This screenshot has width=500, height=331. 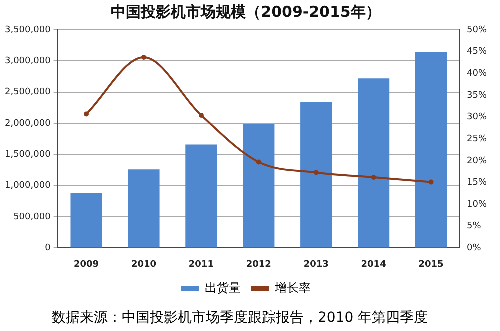 I want to click on chart-title: 中国投影机市场规模（2009-2015年）, so click(x=246, y=11).